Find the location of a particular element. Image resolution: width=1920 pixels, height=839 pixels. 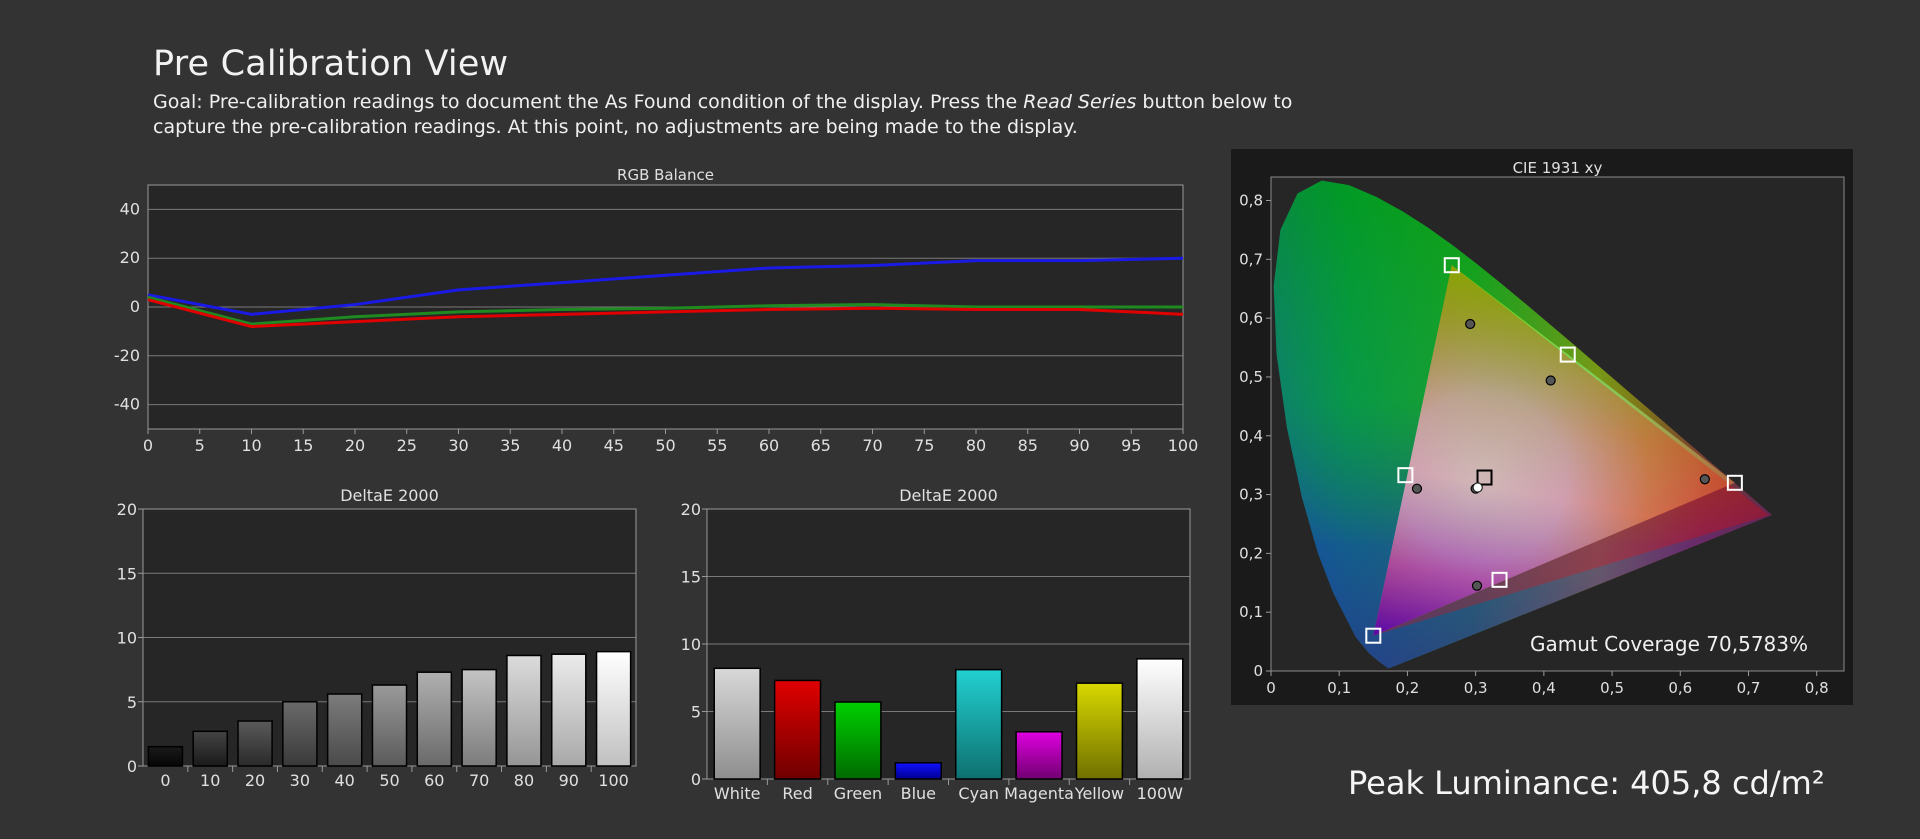

rgb-ytick-label: -40 is located at coordinates (127, 404).